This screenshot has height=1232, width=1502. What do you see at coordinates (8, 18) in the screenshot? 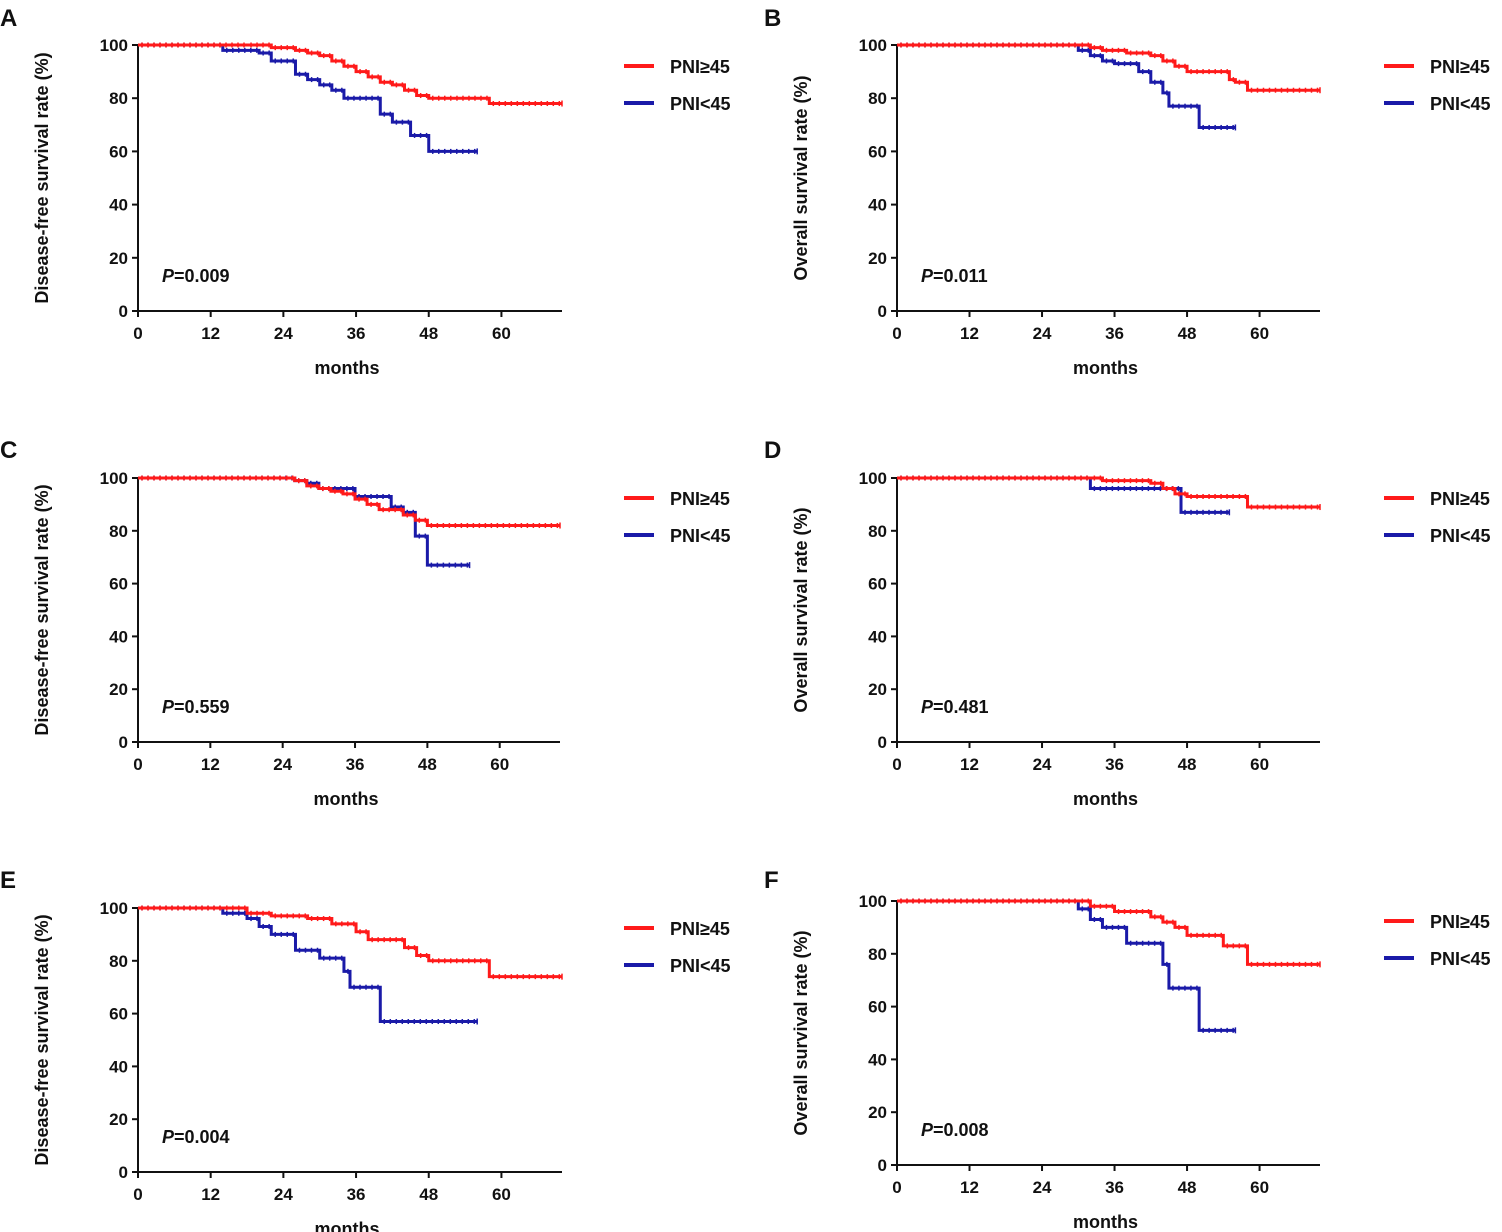
I see `panel-letter: A` at bounding box center [8, 18].